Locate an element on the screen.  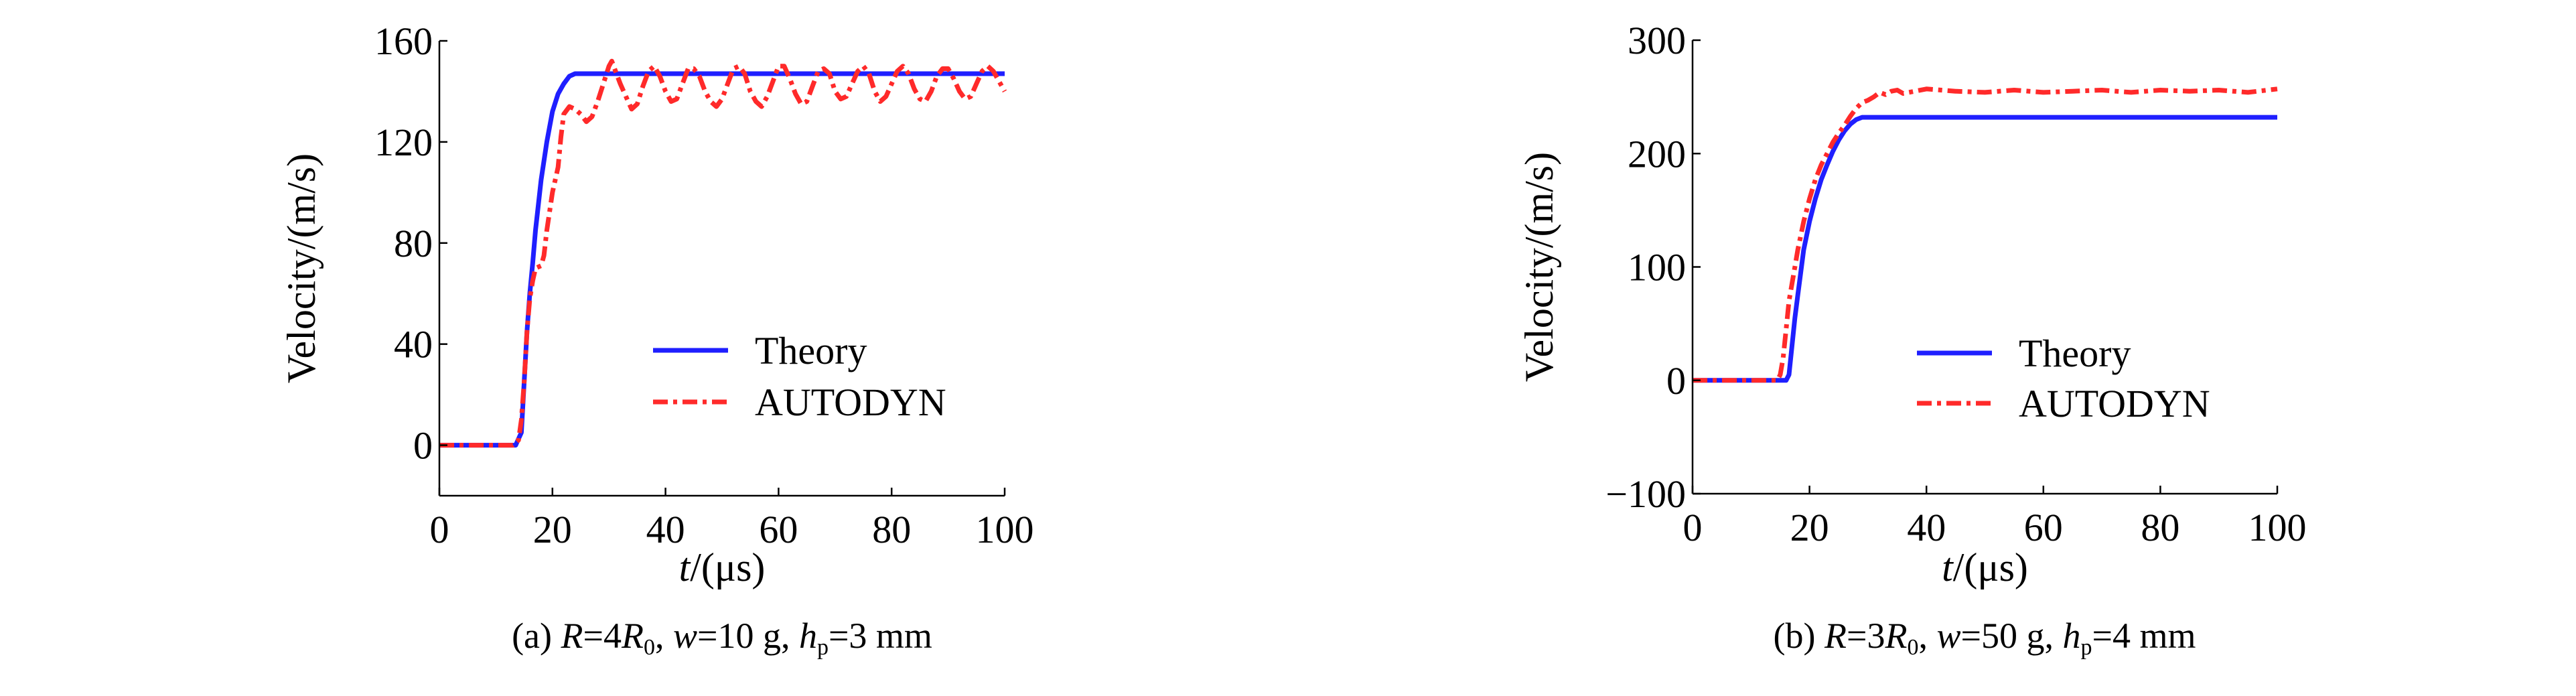
chart-caption: (b) R=3R0, w=50 g, hp=4 mm is located at coordinates (1985, 638).